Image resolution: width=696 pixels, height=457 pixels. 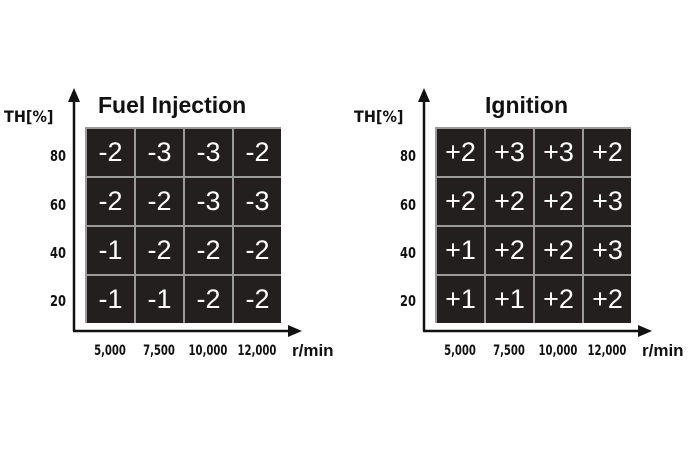 What do you see at coordinates (257, 201) in the screenshot?
I see `fuel-cell-r1-c3: -3` at bounding box center [257, 201].